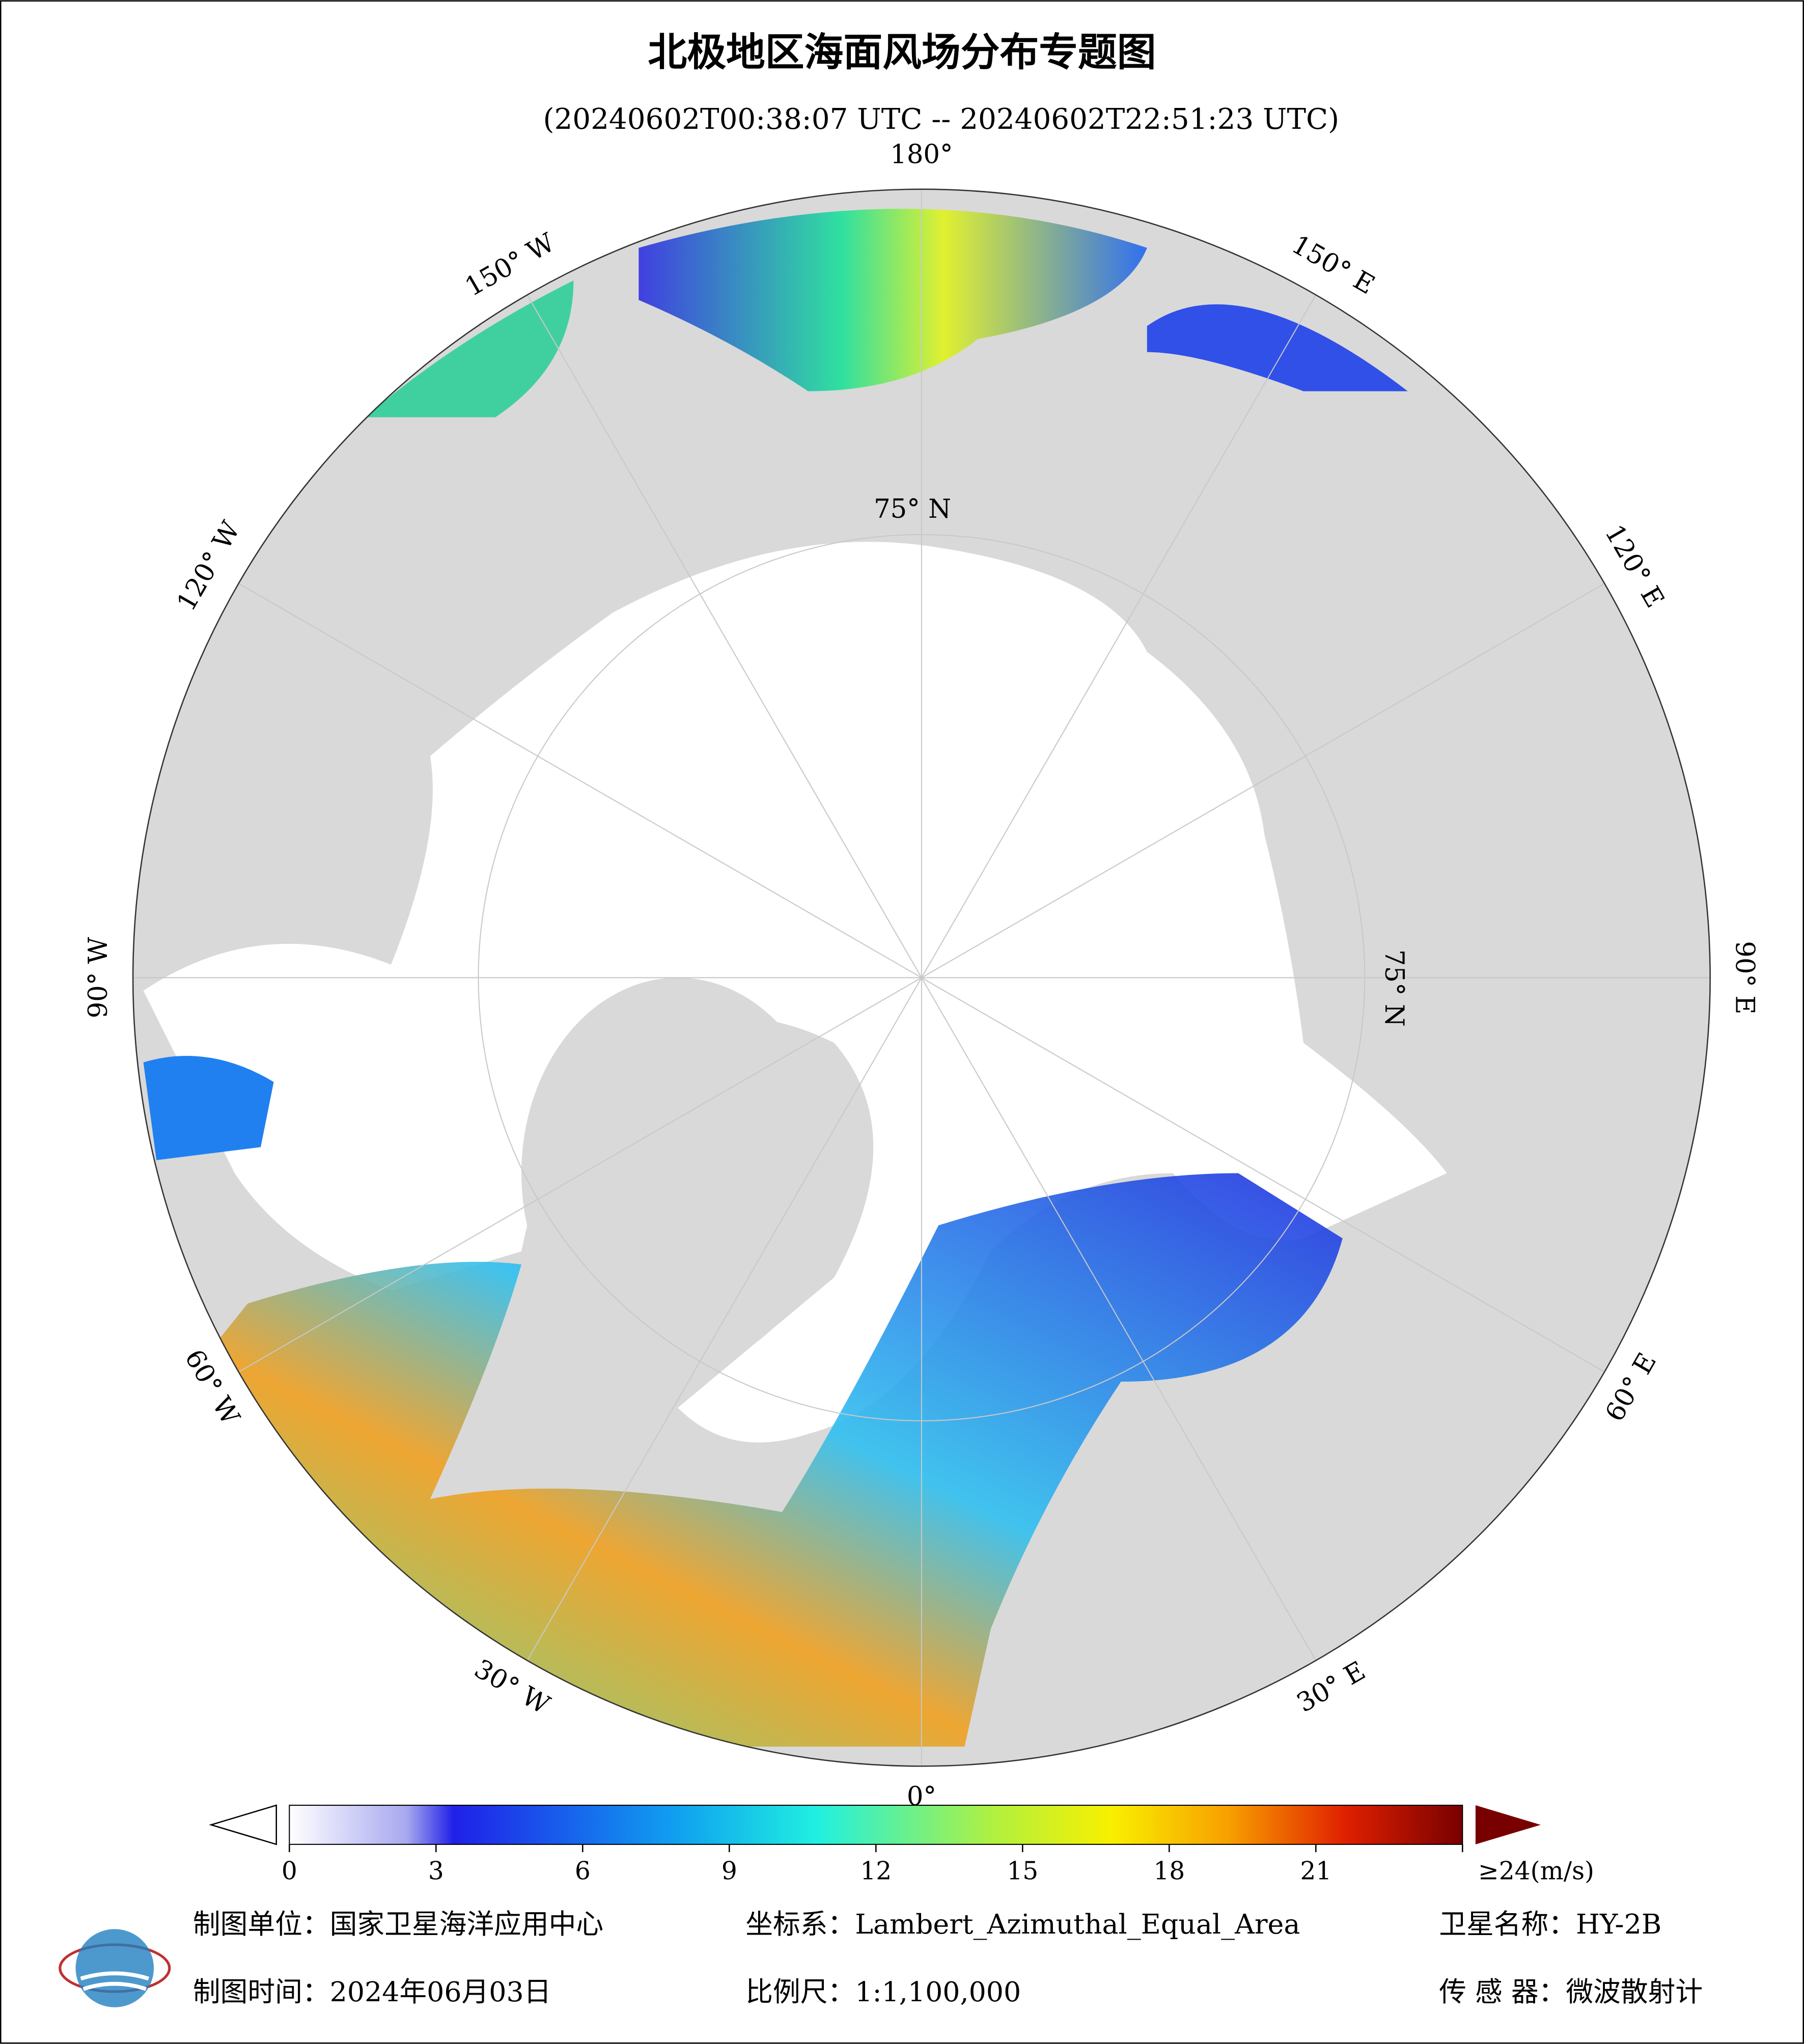 This screenshot has height=2044, width=1804. What do you see at coordinates (876, 1871) in the screenshot?
I see `colorbar-tick-label: 12` at bounding box center [876, 1871].